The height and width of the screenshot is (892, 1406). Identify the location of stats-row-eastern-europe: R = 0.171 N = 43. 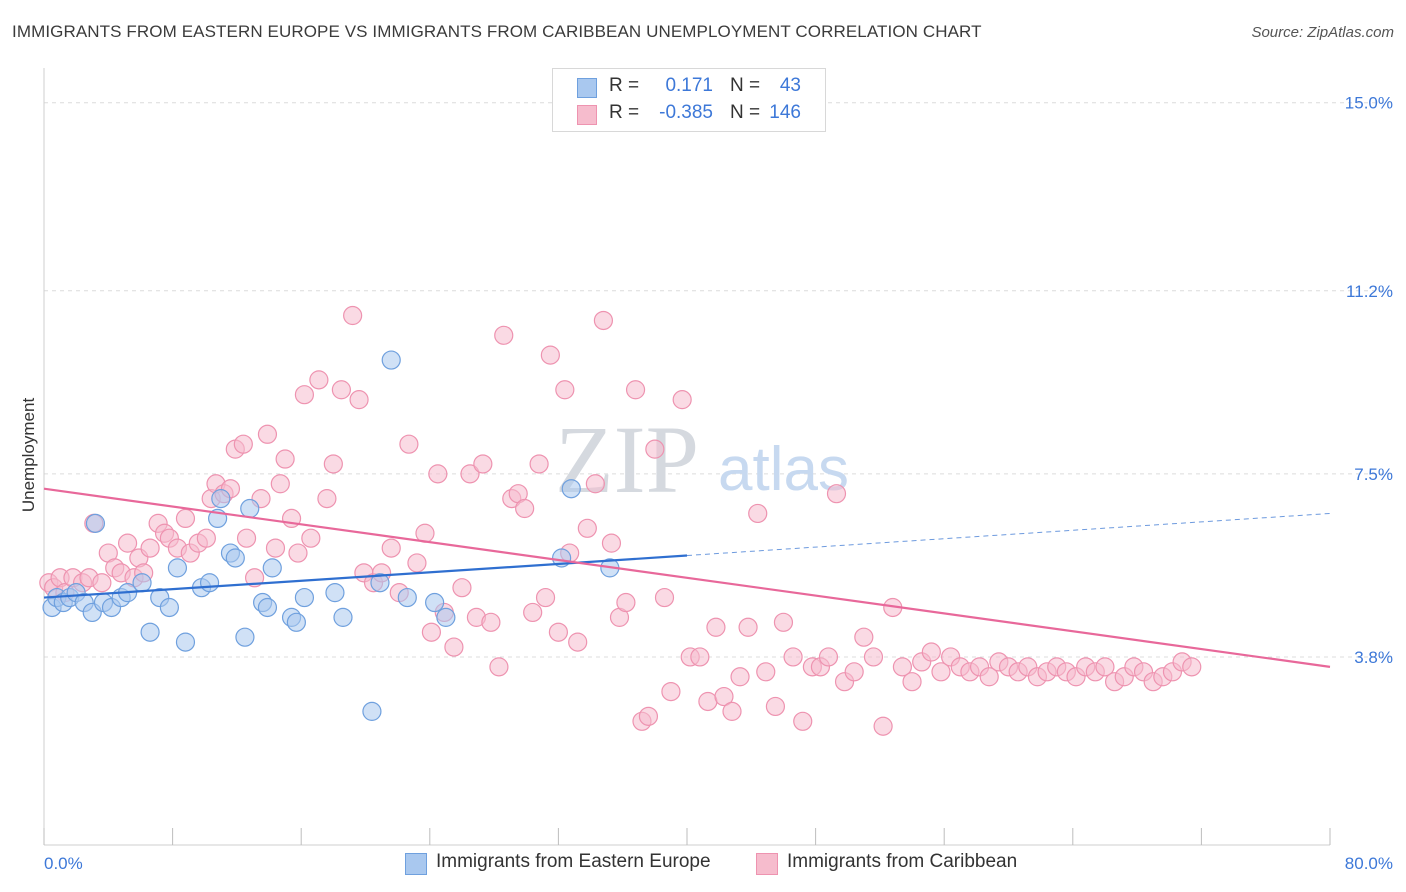
(689, 88).